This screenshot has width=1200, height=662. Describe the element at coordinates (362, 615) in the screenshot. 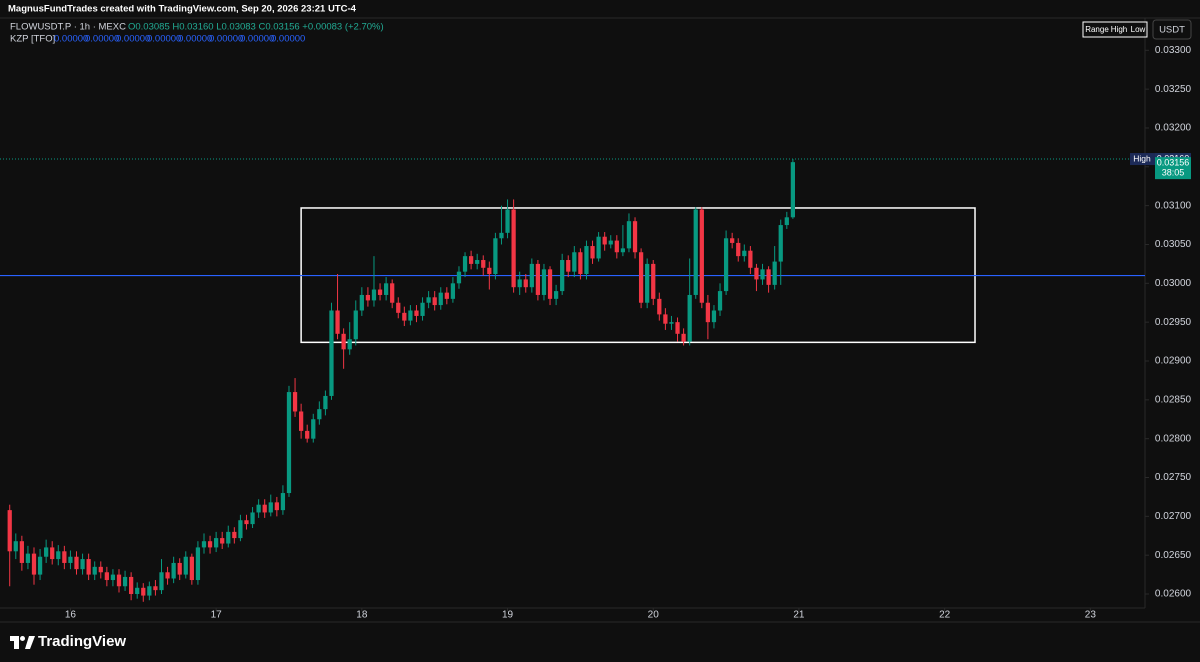

I see `x-tick-label: 18` at that location.